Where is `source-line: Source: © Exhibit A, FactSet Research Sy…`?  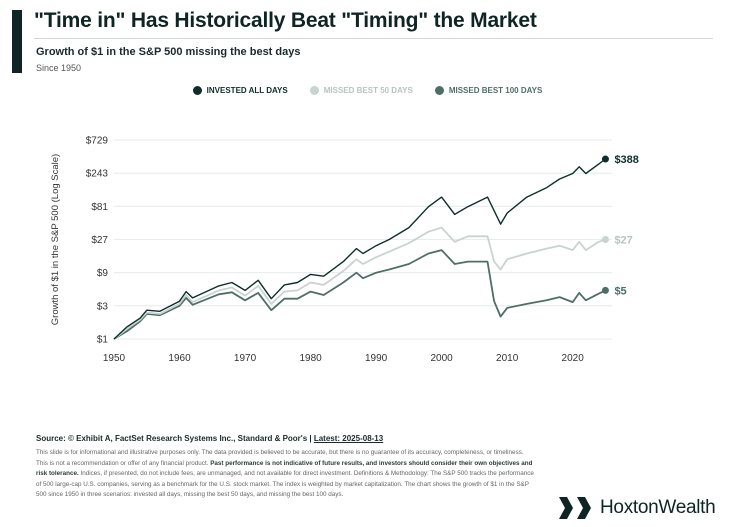 source-line: Source: © Exhibit A, FactSet Research Sy… is located at coordinates (209, 438).